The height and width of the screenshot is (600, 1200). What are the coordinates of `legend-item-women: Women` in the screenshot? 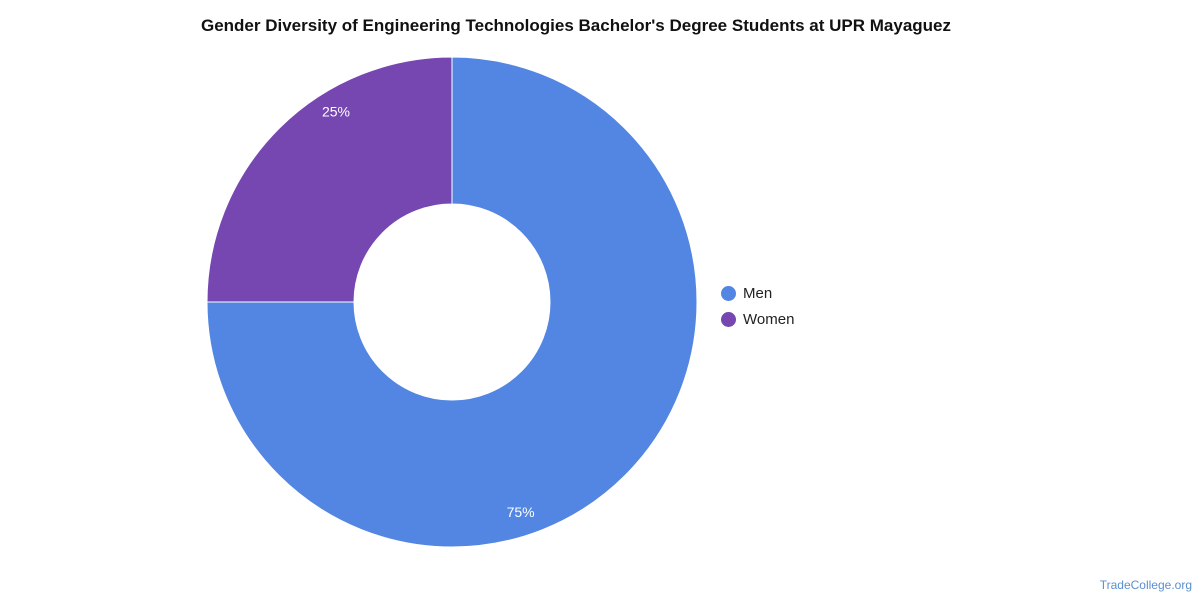 It's located at (757, 319).